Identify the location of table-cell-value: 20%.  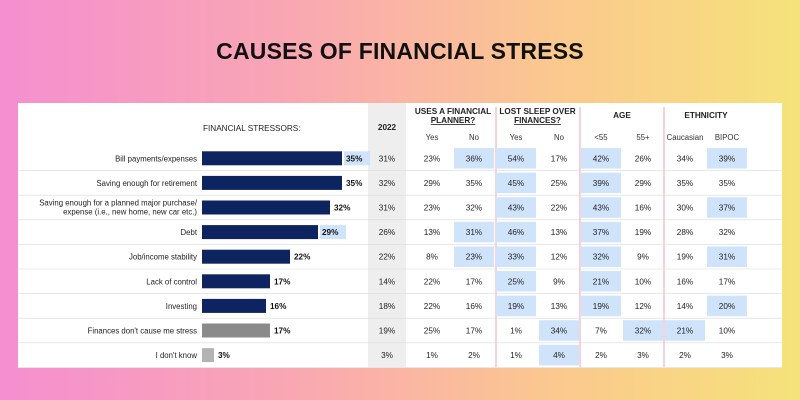
(727, 306).